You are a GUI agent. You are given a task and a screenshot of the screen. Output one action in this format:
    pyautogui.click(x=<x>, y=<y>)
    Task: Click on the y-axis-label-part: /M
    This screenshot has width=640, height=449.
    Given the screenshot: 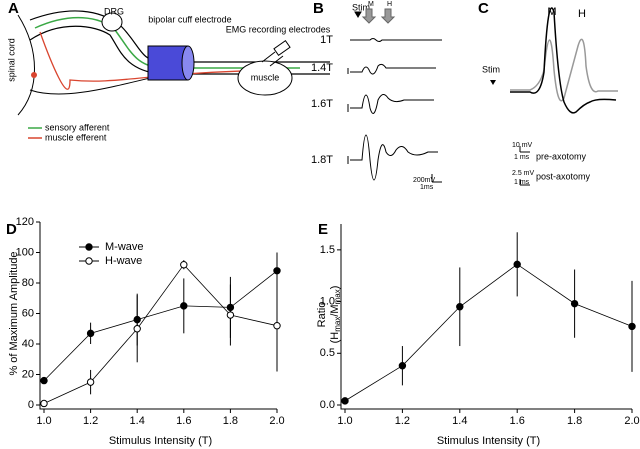 What is the action you would take?
    pyautogui.click(x=335, y=310)
    